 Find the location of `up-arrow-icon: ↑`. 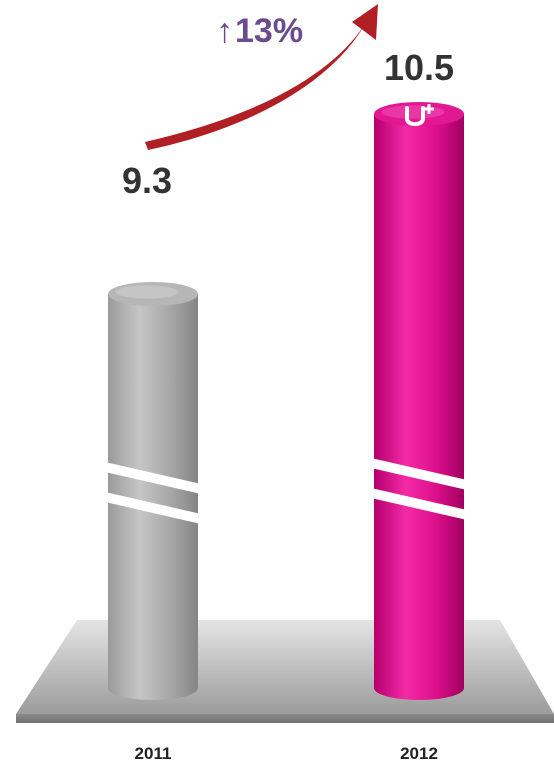

up-arrow-icon: ↑ is located at coordinates (224, 31).